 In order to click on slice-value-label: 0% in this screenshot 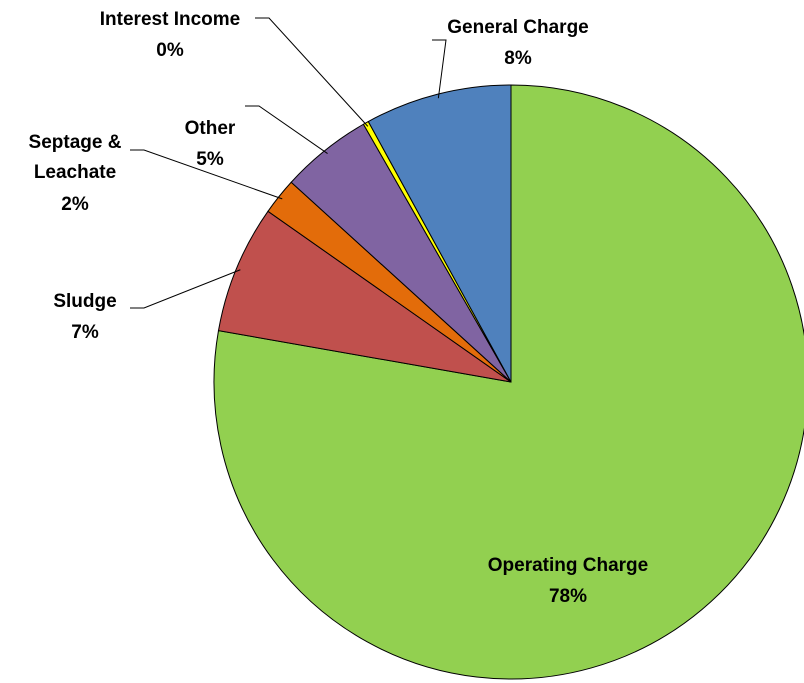, I will do `click(170, 50)`.